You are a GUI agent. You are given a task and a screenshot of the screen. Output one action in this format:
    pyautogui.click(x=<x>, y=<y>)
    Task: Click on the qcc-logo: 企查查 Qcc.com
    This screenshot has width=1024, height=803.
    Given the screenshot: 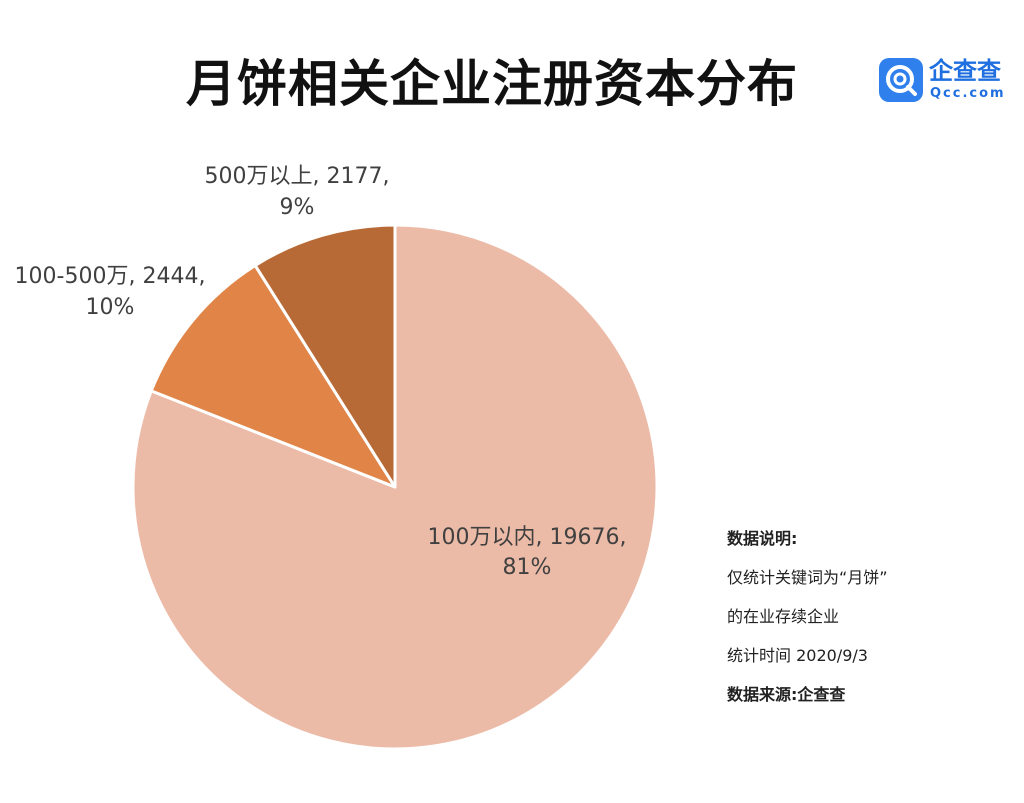 What is the action you would take?
    pyautogui.click(x=949, y=80)
    